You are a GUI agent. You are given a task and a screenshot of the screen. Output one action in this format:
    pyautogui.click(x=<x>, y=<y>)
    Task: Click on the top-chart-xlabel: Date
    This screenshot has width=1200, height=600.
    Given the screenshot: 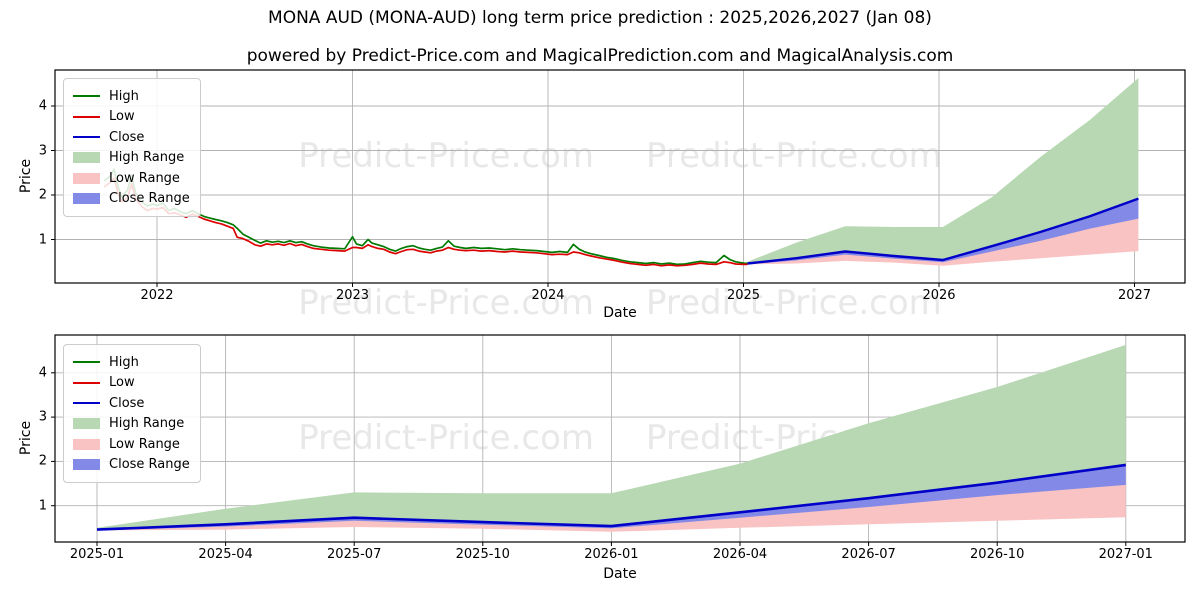 What is the action you would take?
    pyautogui.click(x=620, y=313)
    